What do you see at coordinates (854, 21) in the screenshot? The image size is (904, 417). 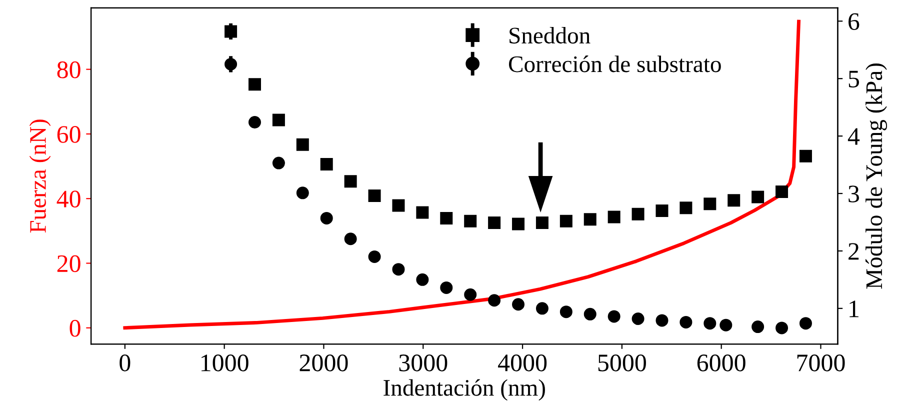 I see `y2-tick-label: 6` at bounding box center [854, 21].